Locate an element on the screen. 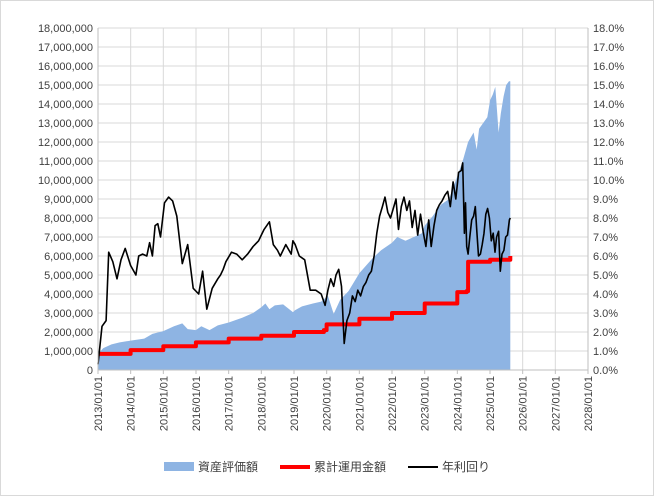 This screenshot has width=654, height=496. left-tick-label: 7,000,000 is located at coordinates (68, 238).